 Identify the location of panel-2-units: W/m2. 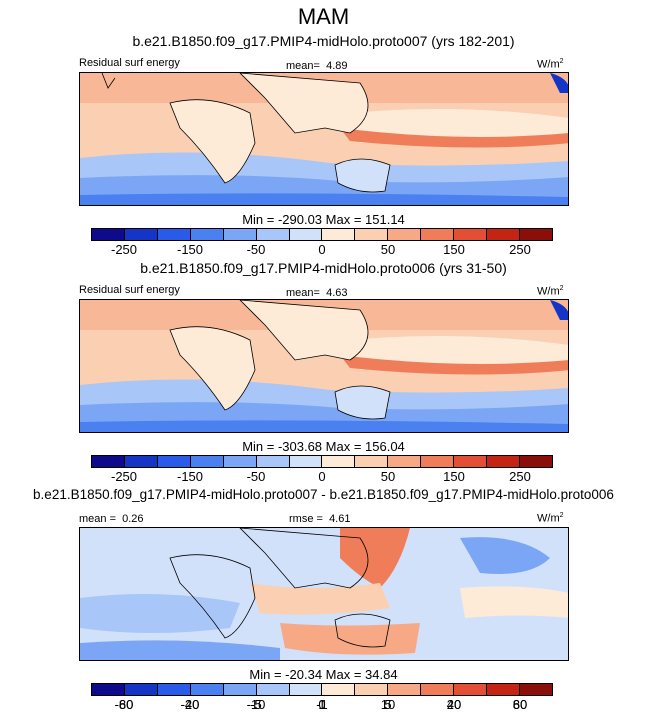
(550, 291).